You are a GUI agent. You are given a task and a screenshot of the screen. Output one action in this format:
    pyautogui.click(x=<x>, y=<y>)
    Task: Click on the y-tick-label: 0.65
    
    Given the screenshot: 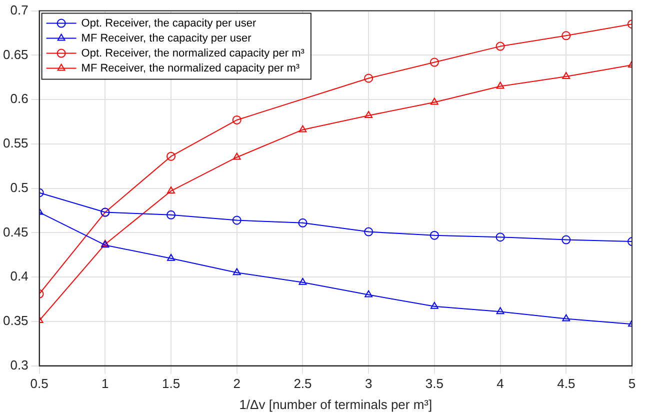 What is the action you would take?
    pyautogui.click(x=15, y=54)
    